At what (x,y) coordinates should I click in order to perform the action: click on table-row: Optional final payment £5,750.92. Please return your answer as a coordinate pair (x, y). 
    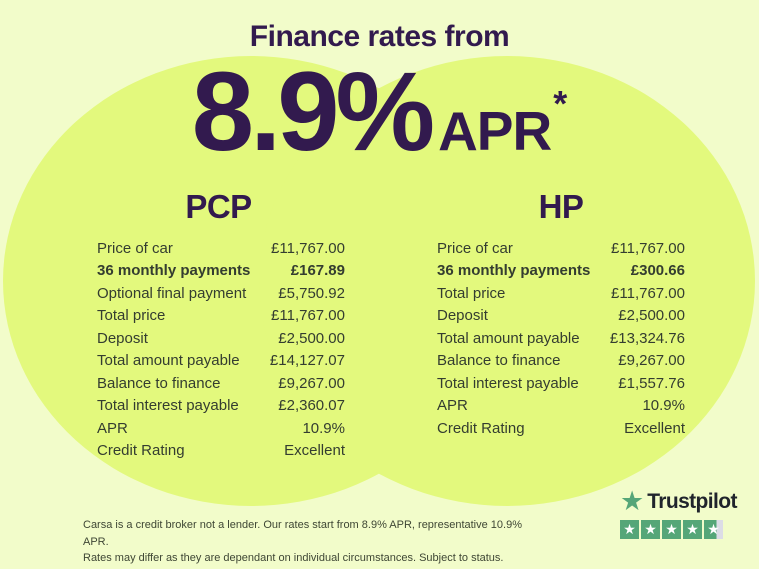
    Looking at the image, I should click on (221, 293).